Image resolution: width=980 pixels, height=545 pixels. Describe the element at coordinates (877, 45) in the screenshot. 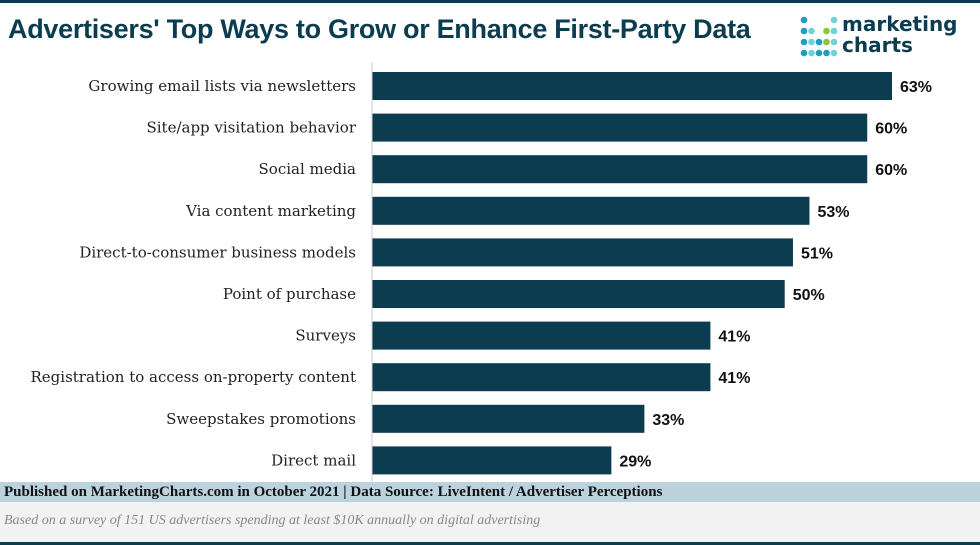

I see `logo-line2: charts` at that location.